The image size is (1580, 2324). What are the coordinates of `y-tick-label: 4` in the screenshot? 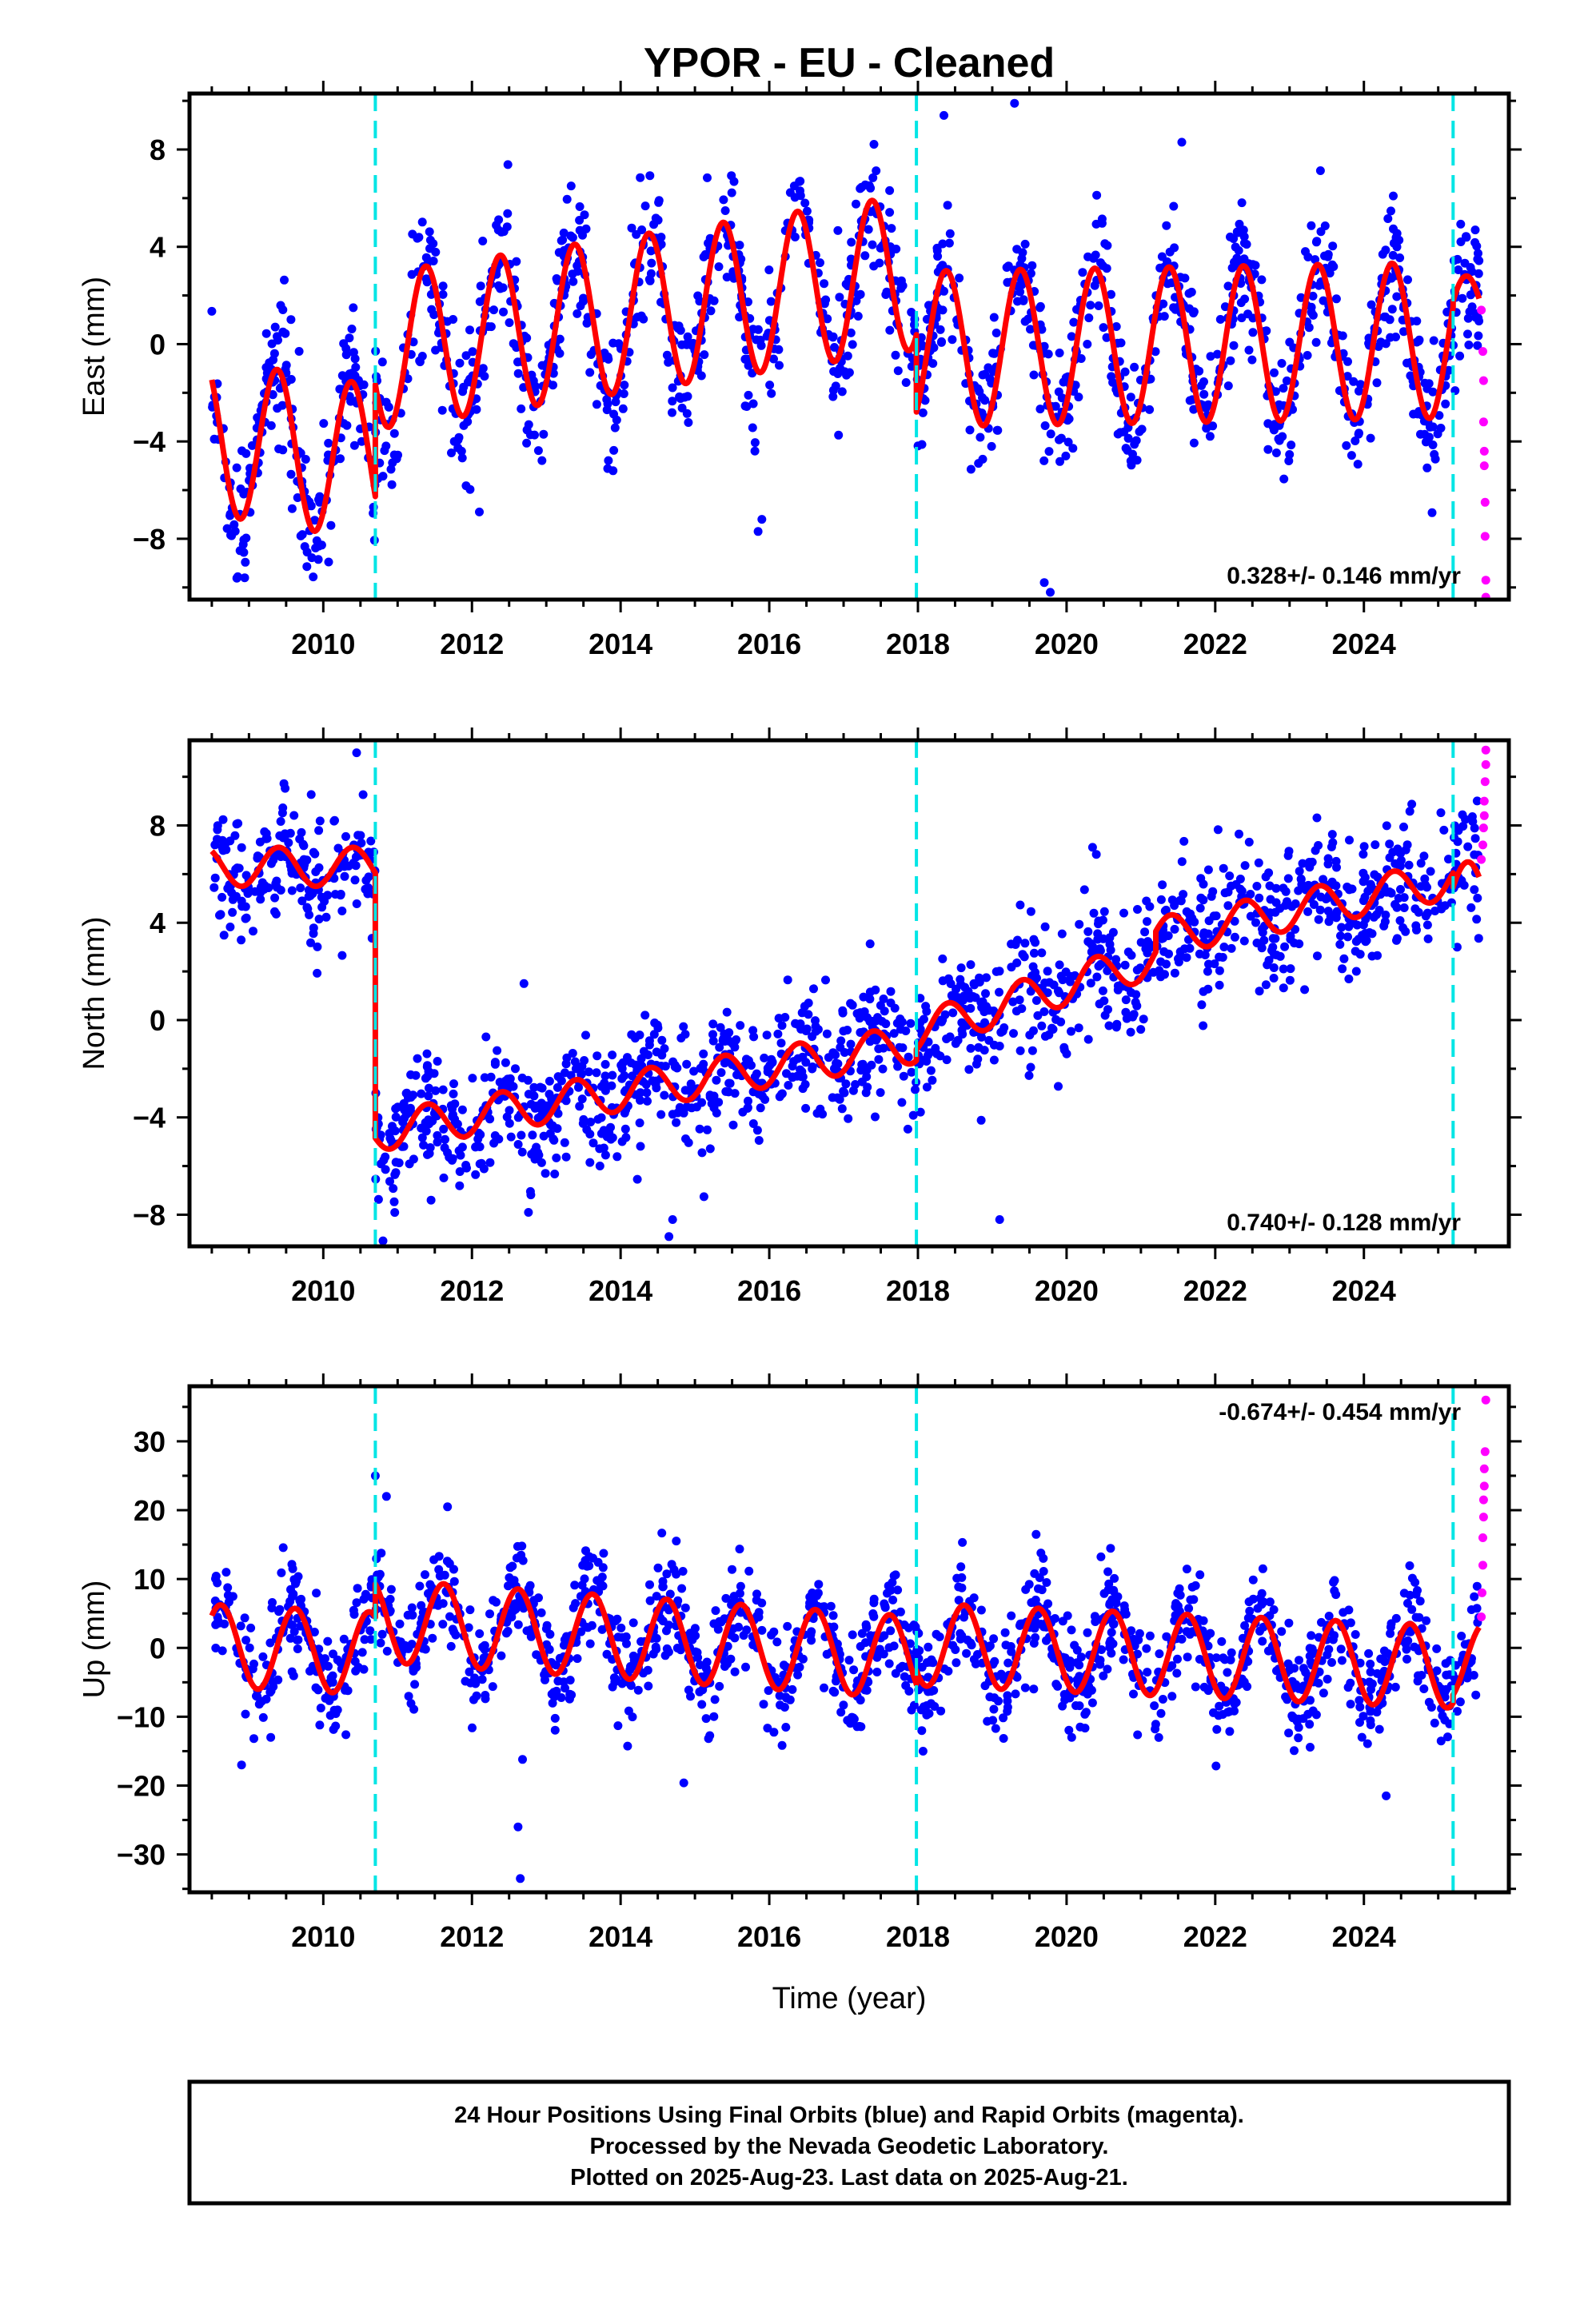 It's located at (158, 247).